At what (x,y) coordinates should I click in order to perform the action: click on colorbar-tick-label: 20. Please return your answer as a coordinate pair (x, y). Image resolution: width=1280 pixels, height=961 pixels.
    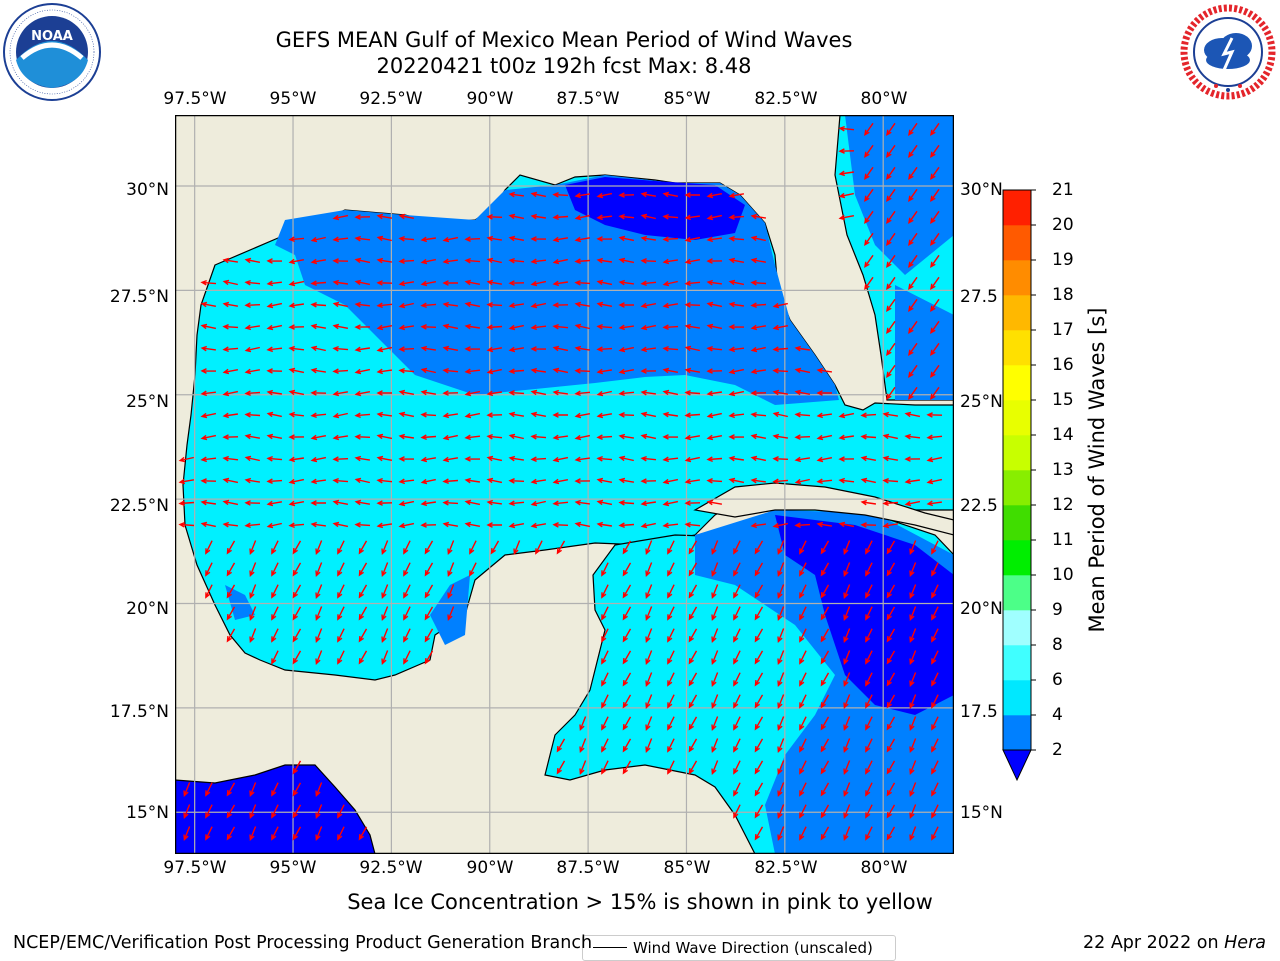
    Looking at the image, I should click on (1063, 225).